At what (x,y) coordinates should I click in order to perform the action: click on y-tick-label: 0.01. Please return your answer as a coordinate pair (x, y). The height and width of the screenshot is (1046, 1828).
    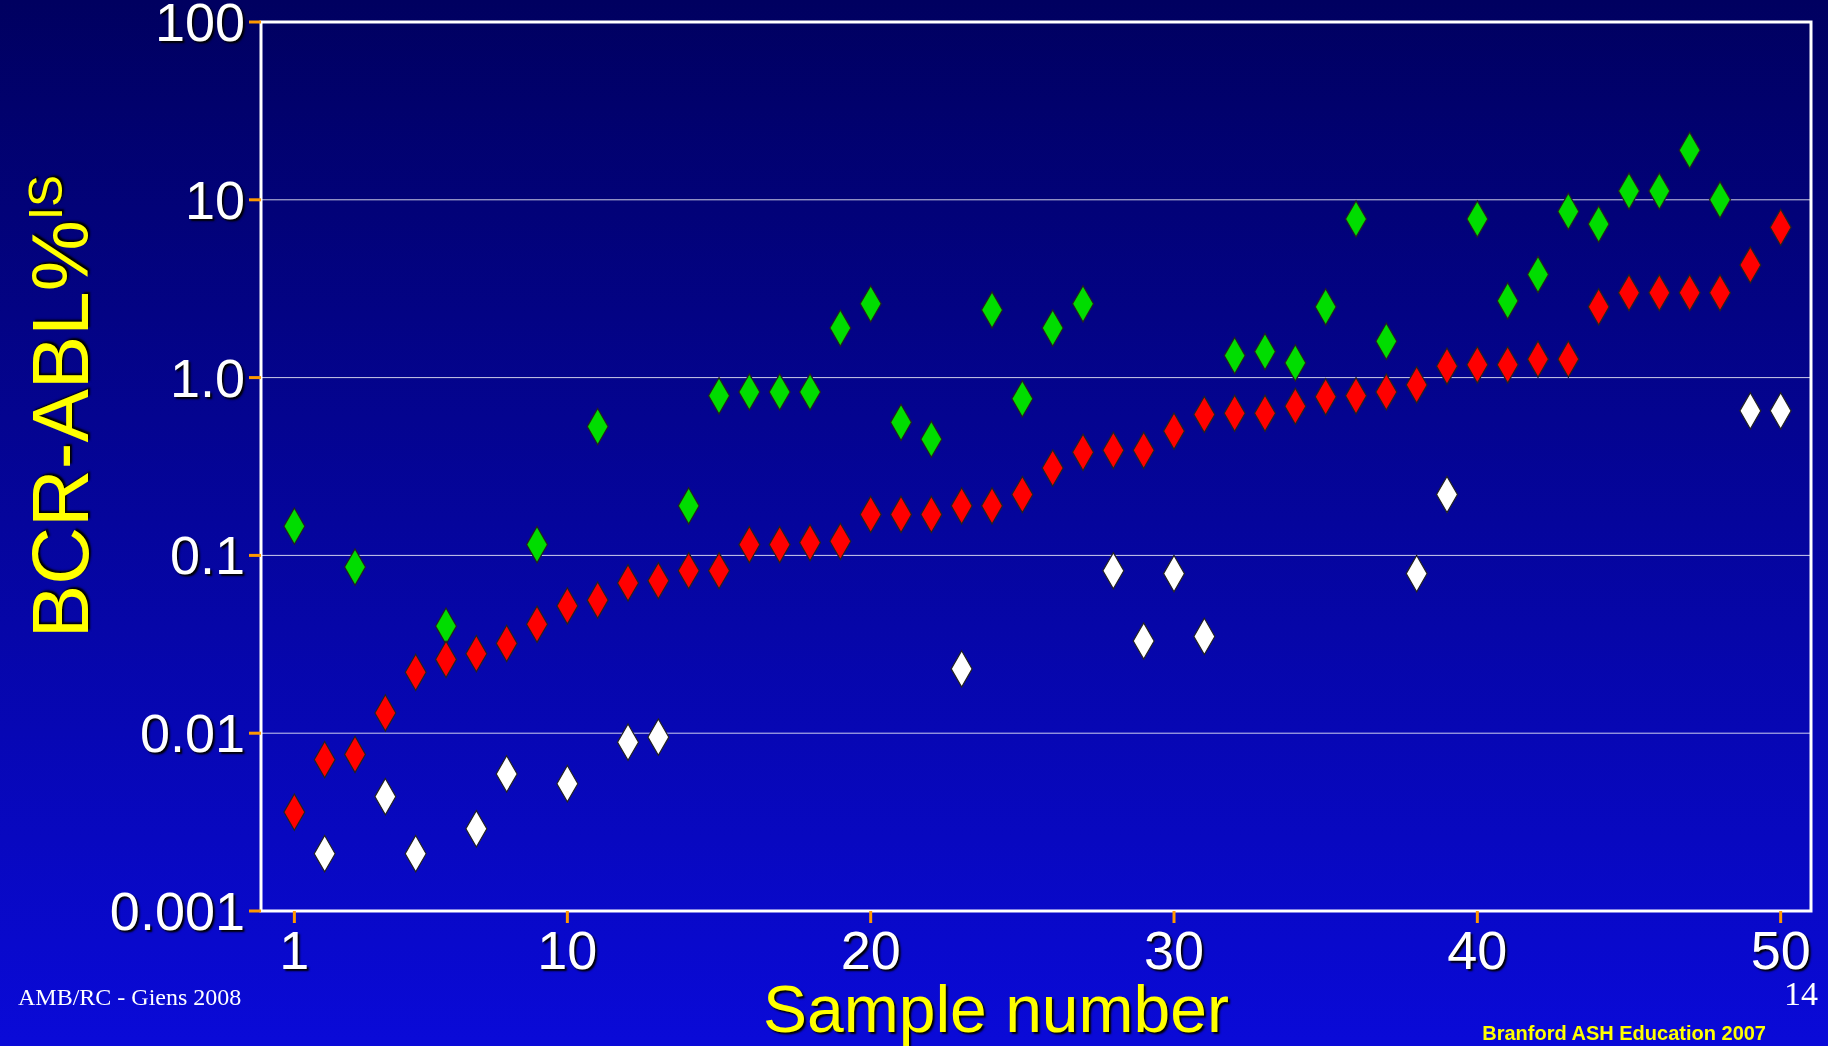
    Looking at the image, I should click on (192, 733).